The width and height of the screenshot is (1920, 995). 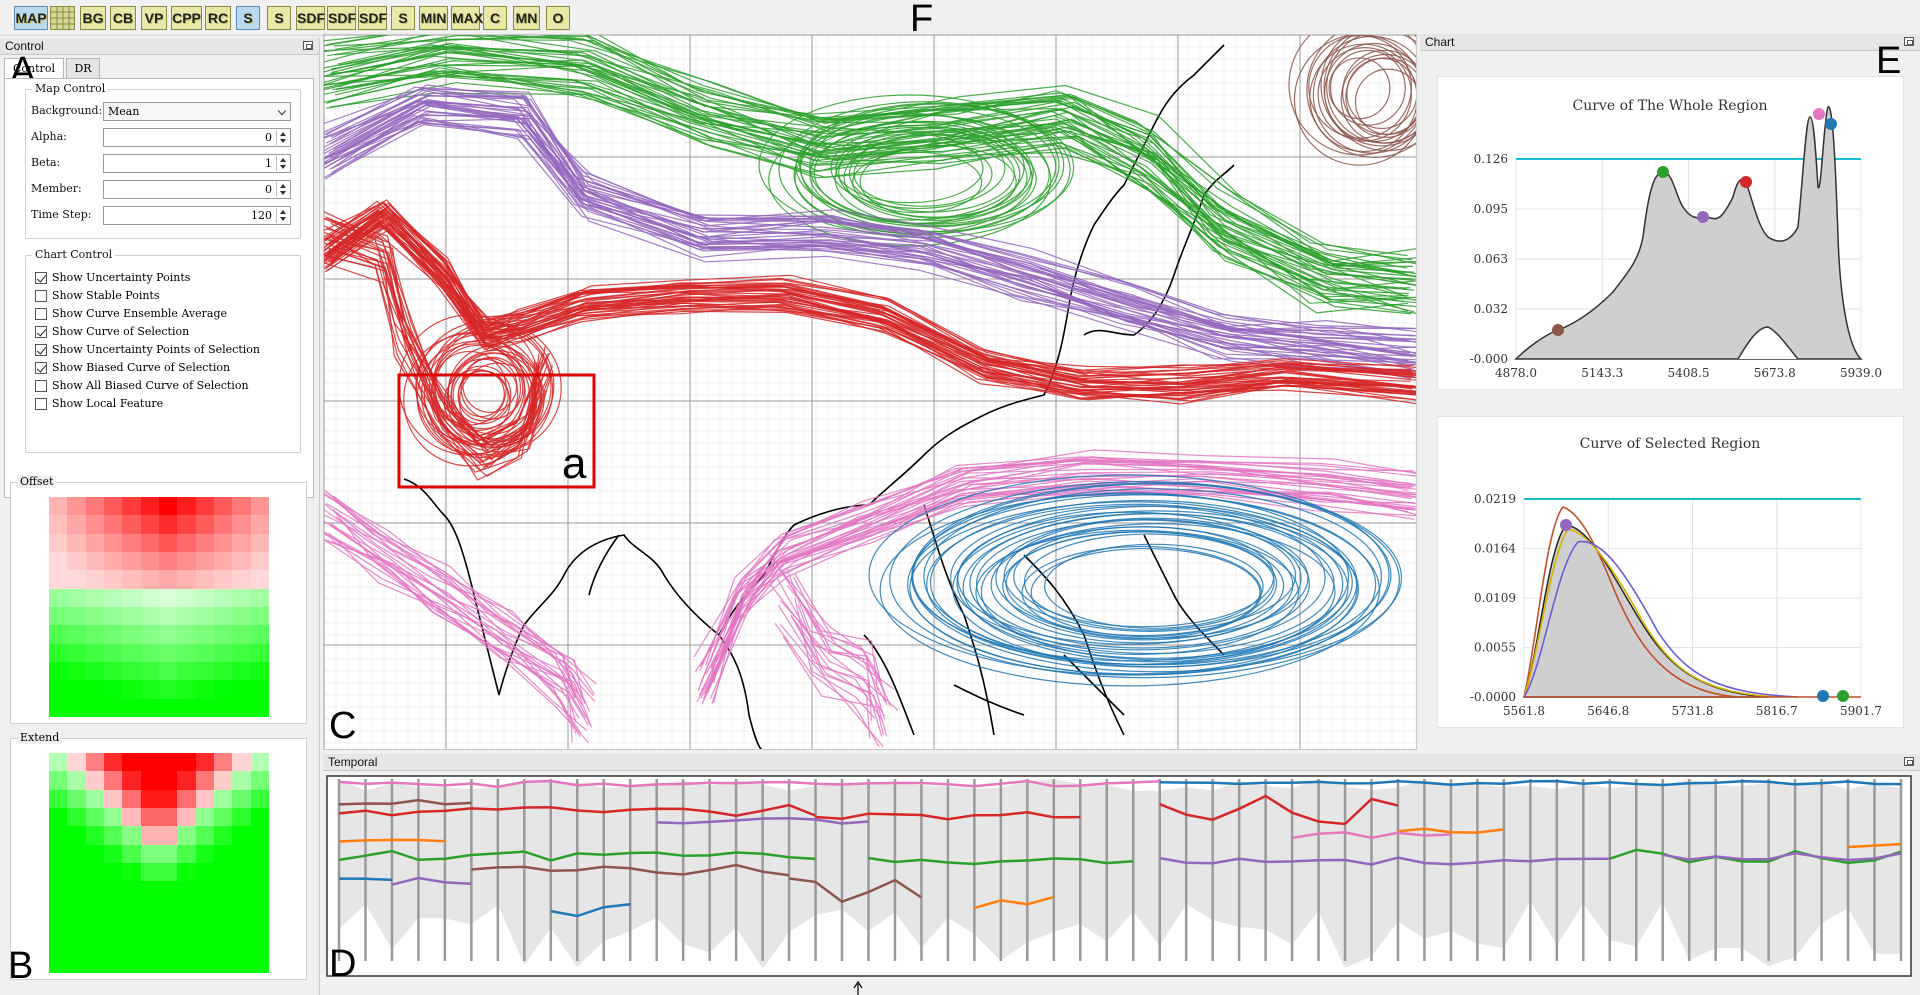 What do you see at coordinates (186, 18) in the screenshot?
I see `cpp-button: CPP` at bounding box center [186, 18].